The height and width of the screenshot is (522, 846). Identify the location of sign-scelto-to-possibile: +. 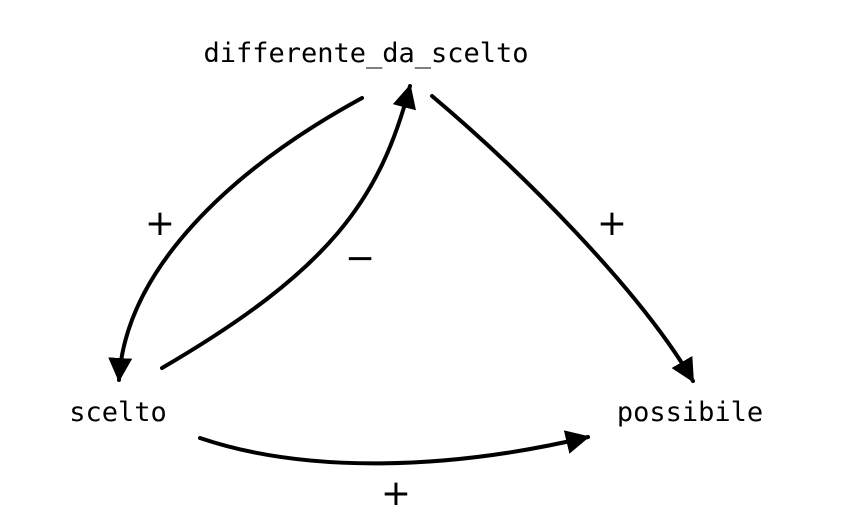
(396, 493).